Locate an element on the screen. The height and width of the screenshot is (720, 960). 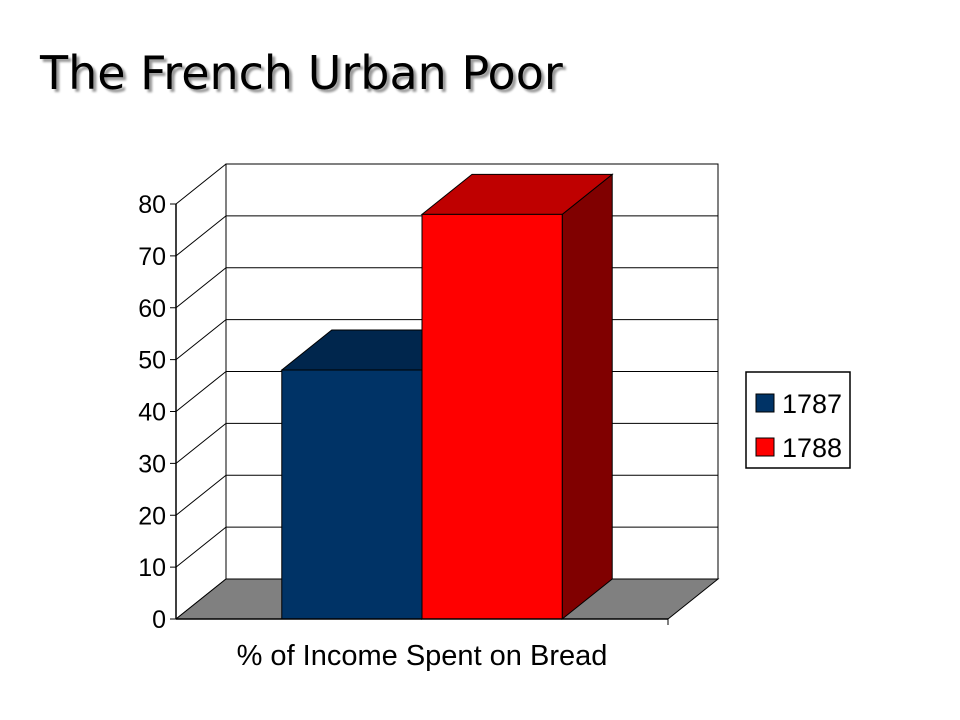
y-tick-label: 30 is located at coordinates (152, 464).